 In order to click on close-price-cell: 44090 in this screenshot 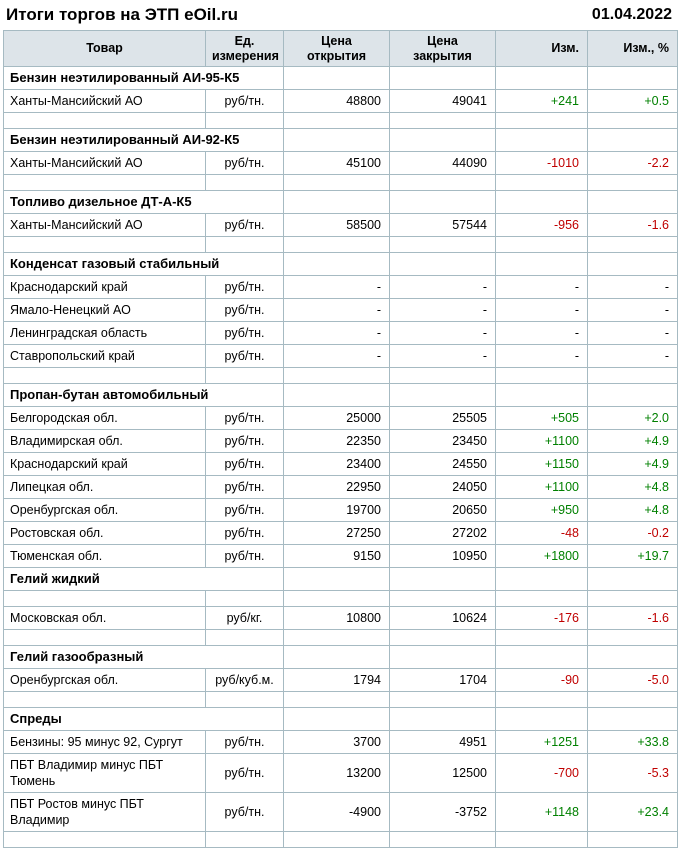, I will do `click(442, 163)`.